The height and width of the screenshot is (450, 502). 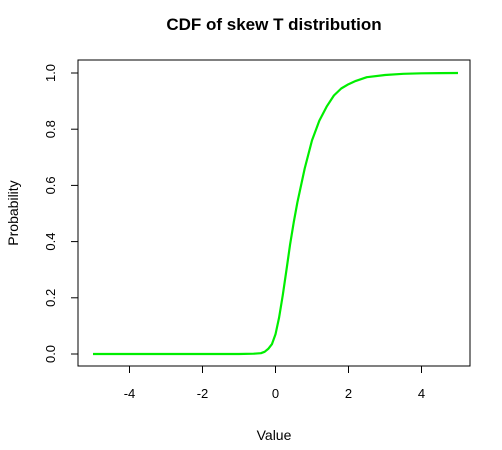 What do you see at coordinates (50, 354) in the screenshot?
I see `y-tick-label: 0.0` at bounding box center [50, 354].